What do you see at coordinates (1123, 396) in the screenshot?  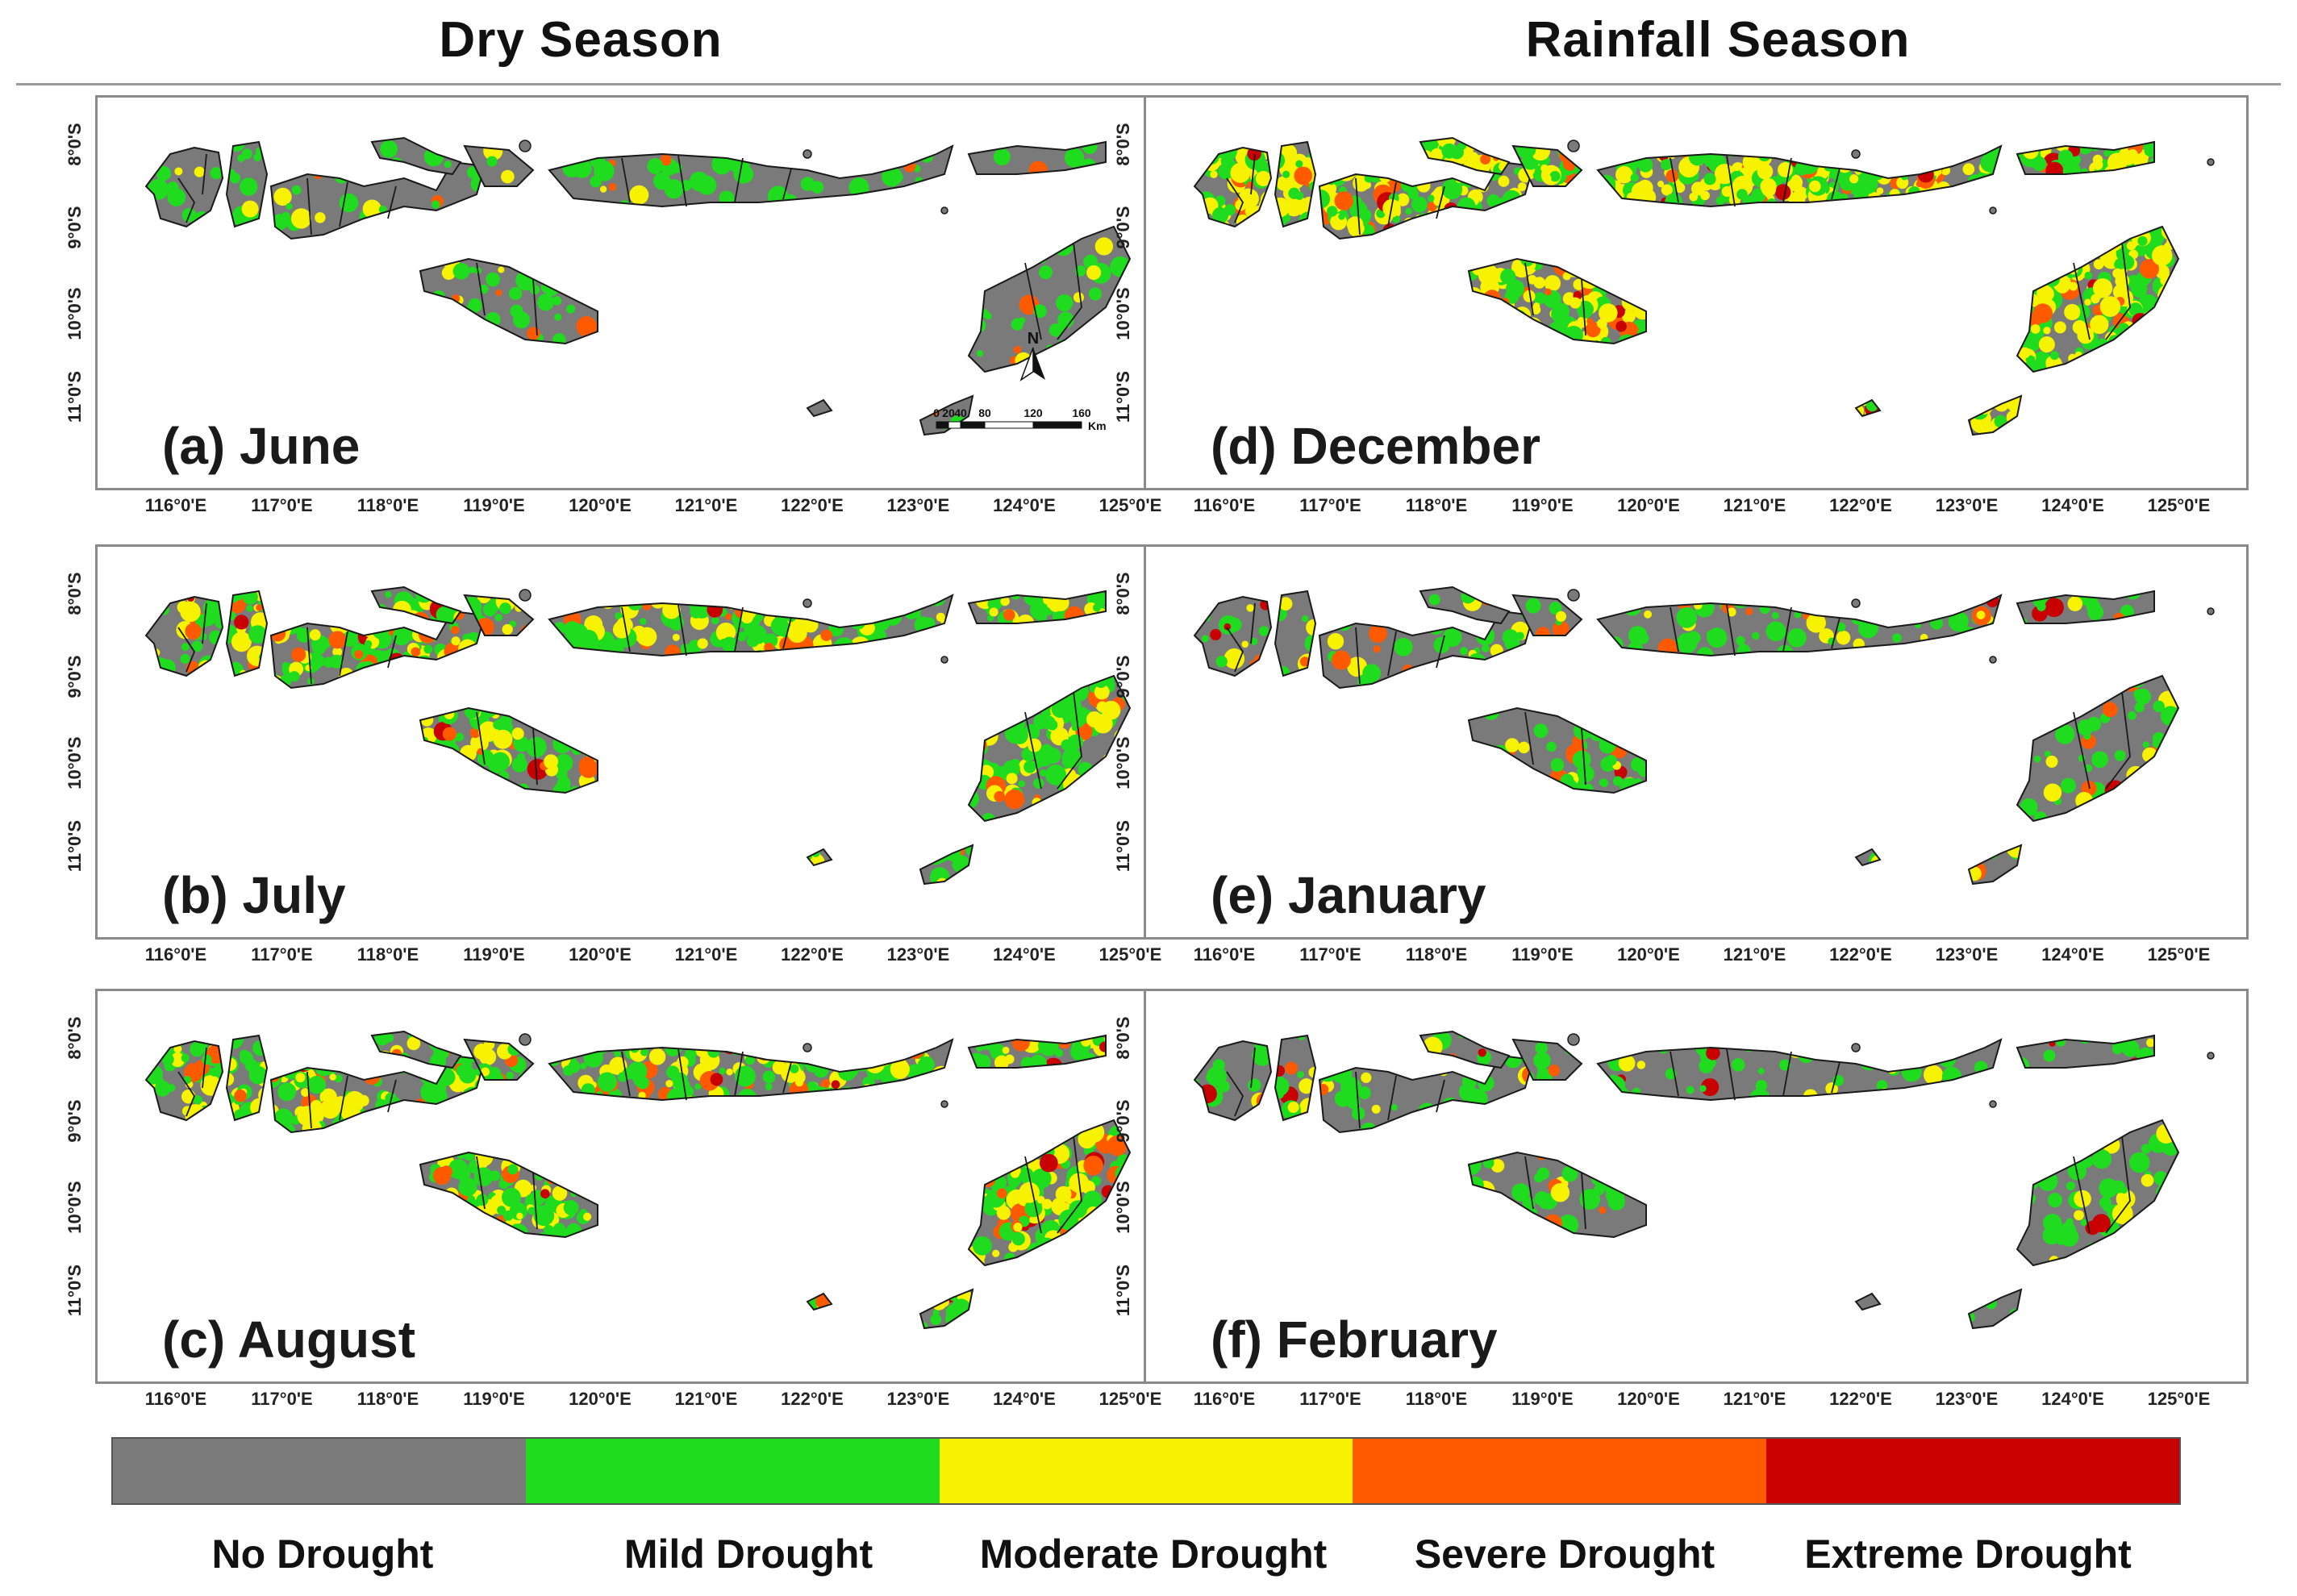 I see `lat-label: 11°0'S` at bounding box center [1123, 396].